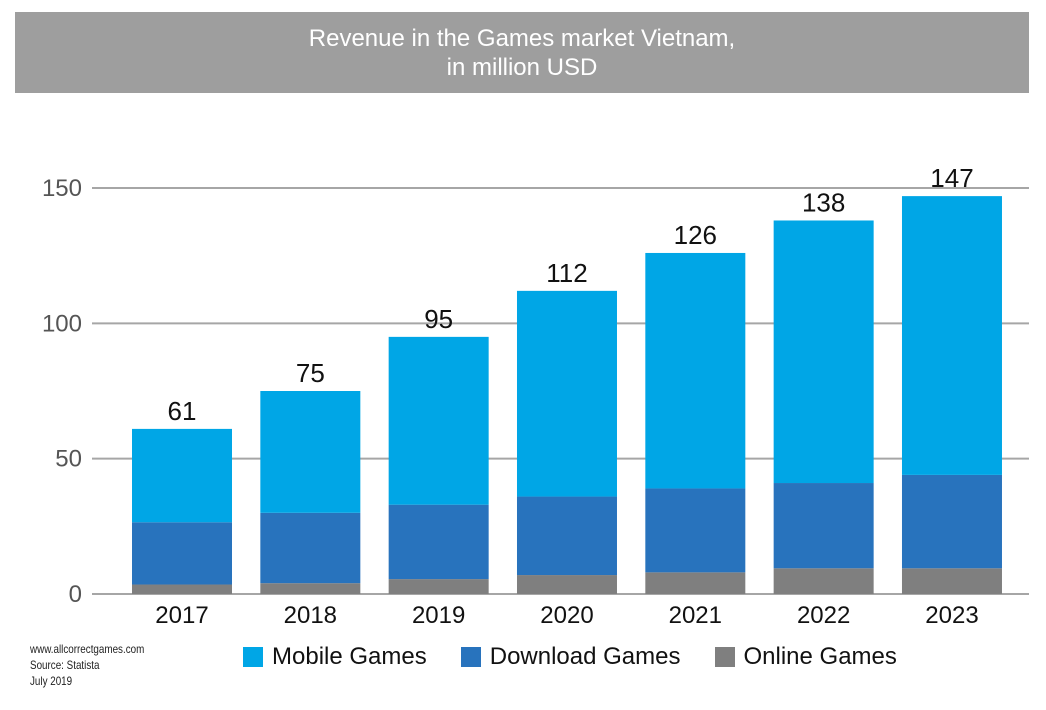  What do you see at coordinates (62, 188) in the screenshot?
I see `y-tick-label-150: 150` at bounding box center [62, 188].